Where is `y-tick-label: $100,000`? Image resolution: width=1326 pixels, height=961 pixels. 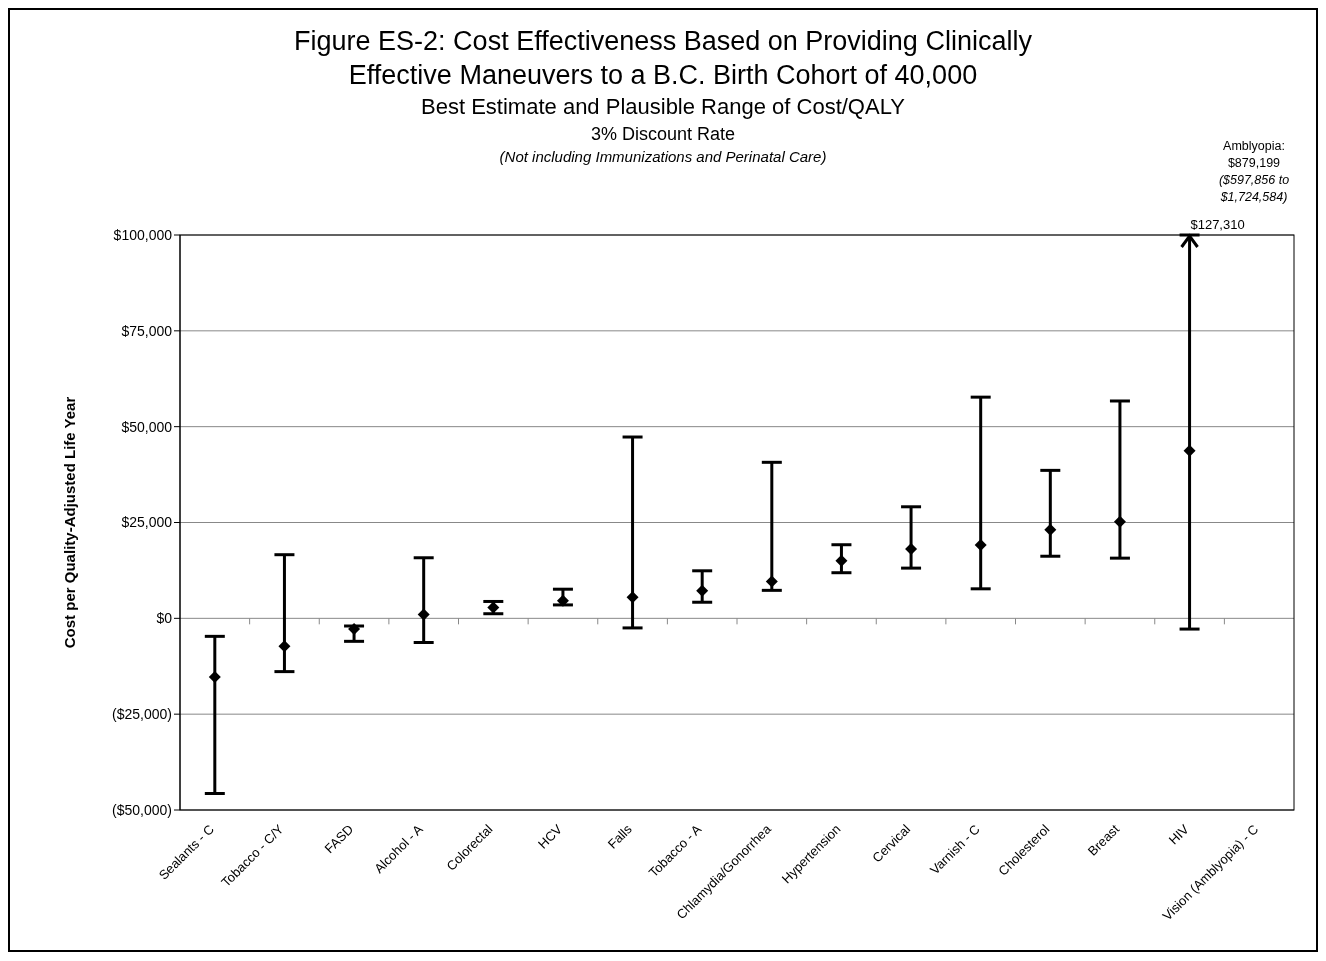
y-tick-label: $100,000 is located at coordinates (143, 234).